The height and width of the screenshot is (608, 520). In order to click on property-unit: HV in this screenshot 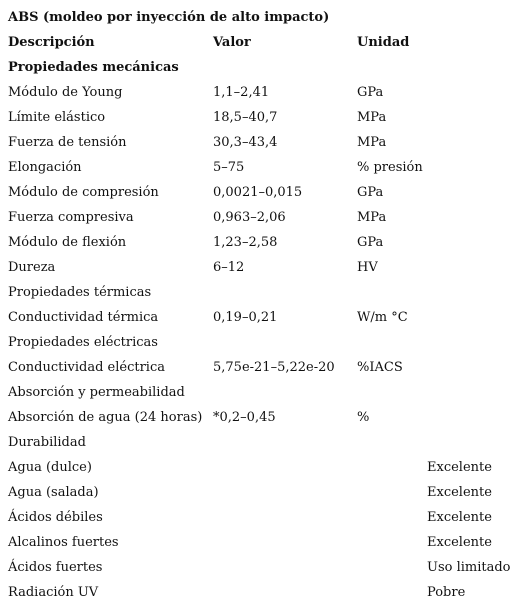, I will do `click(367, 267)`.